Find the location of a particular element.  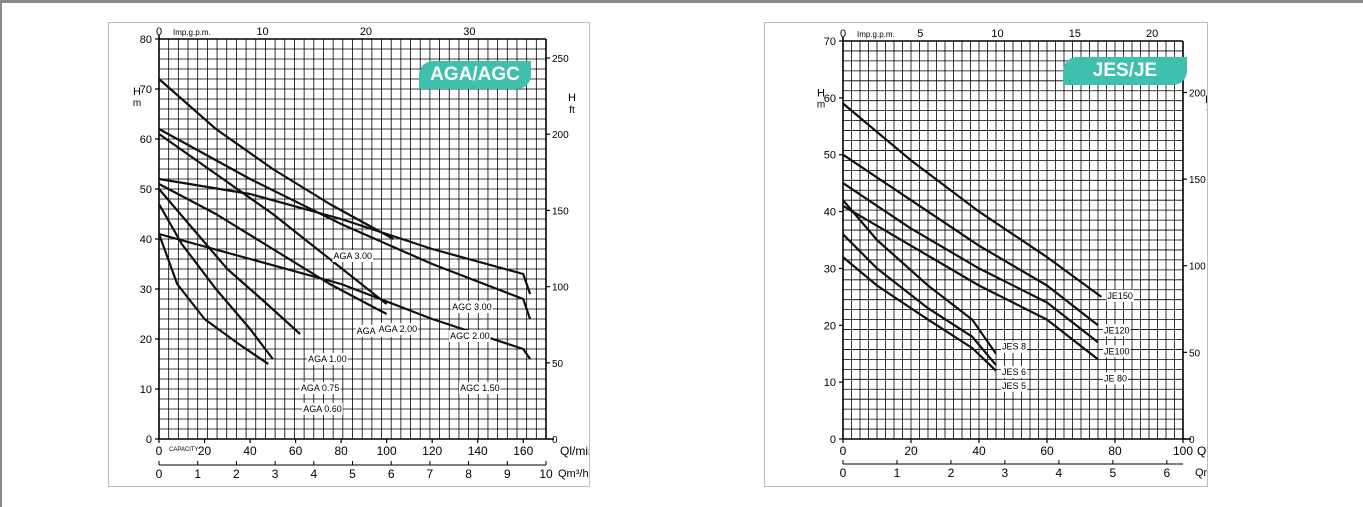

x-secondary-tick-label: 3 is located at coordinates (275, 474).